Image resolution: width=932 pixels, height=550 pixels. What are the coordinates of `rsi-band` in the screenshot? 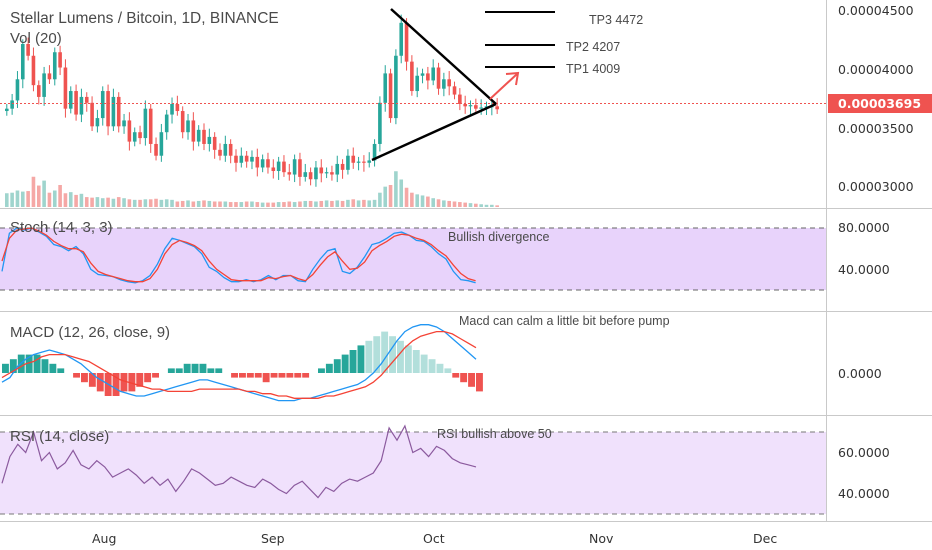 It's located at (413, 473).